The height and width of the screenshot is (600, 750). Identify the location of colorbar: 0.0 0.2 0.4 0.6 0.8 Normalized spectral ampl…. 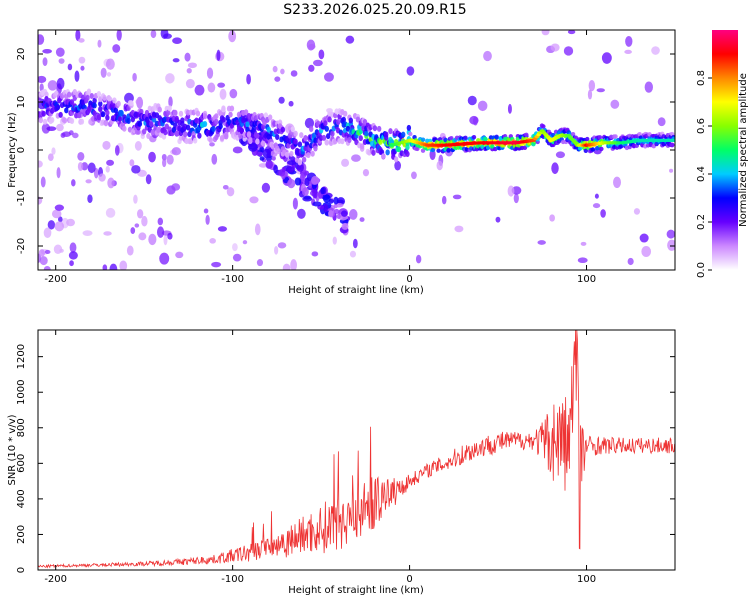
(722, 154).